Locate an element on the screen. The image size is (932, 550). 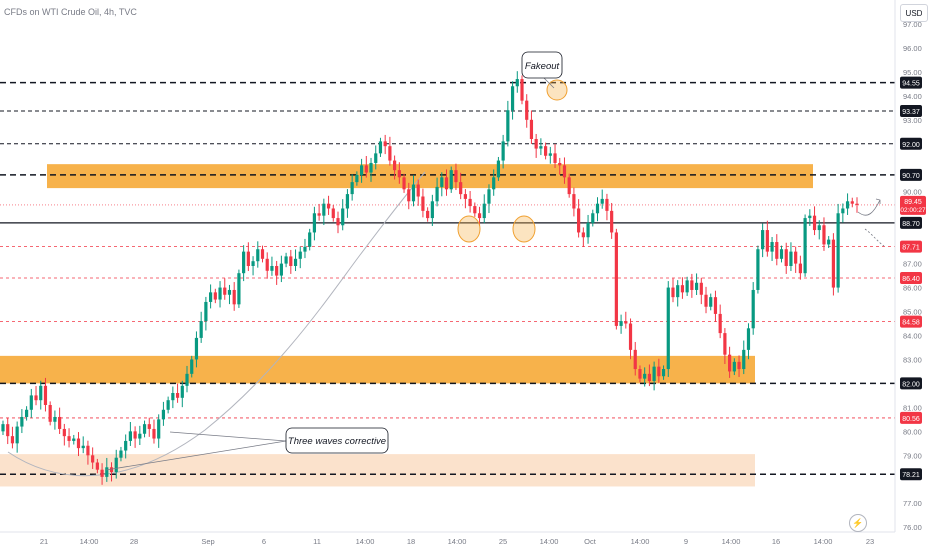
time-tick-label: 6 is located at coordinates (264, 541).